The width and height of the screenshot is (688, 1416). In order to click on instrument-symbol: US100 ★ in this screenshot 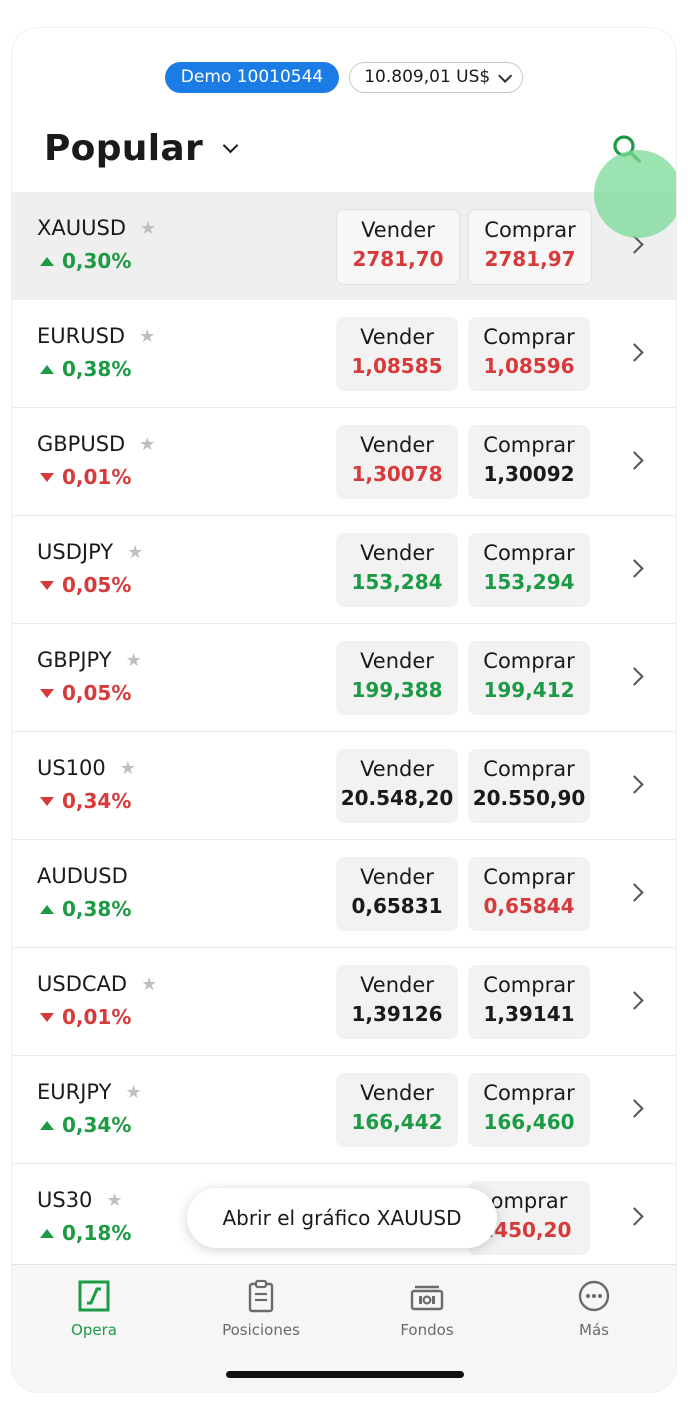, I will do `click(86, 768)`.